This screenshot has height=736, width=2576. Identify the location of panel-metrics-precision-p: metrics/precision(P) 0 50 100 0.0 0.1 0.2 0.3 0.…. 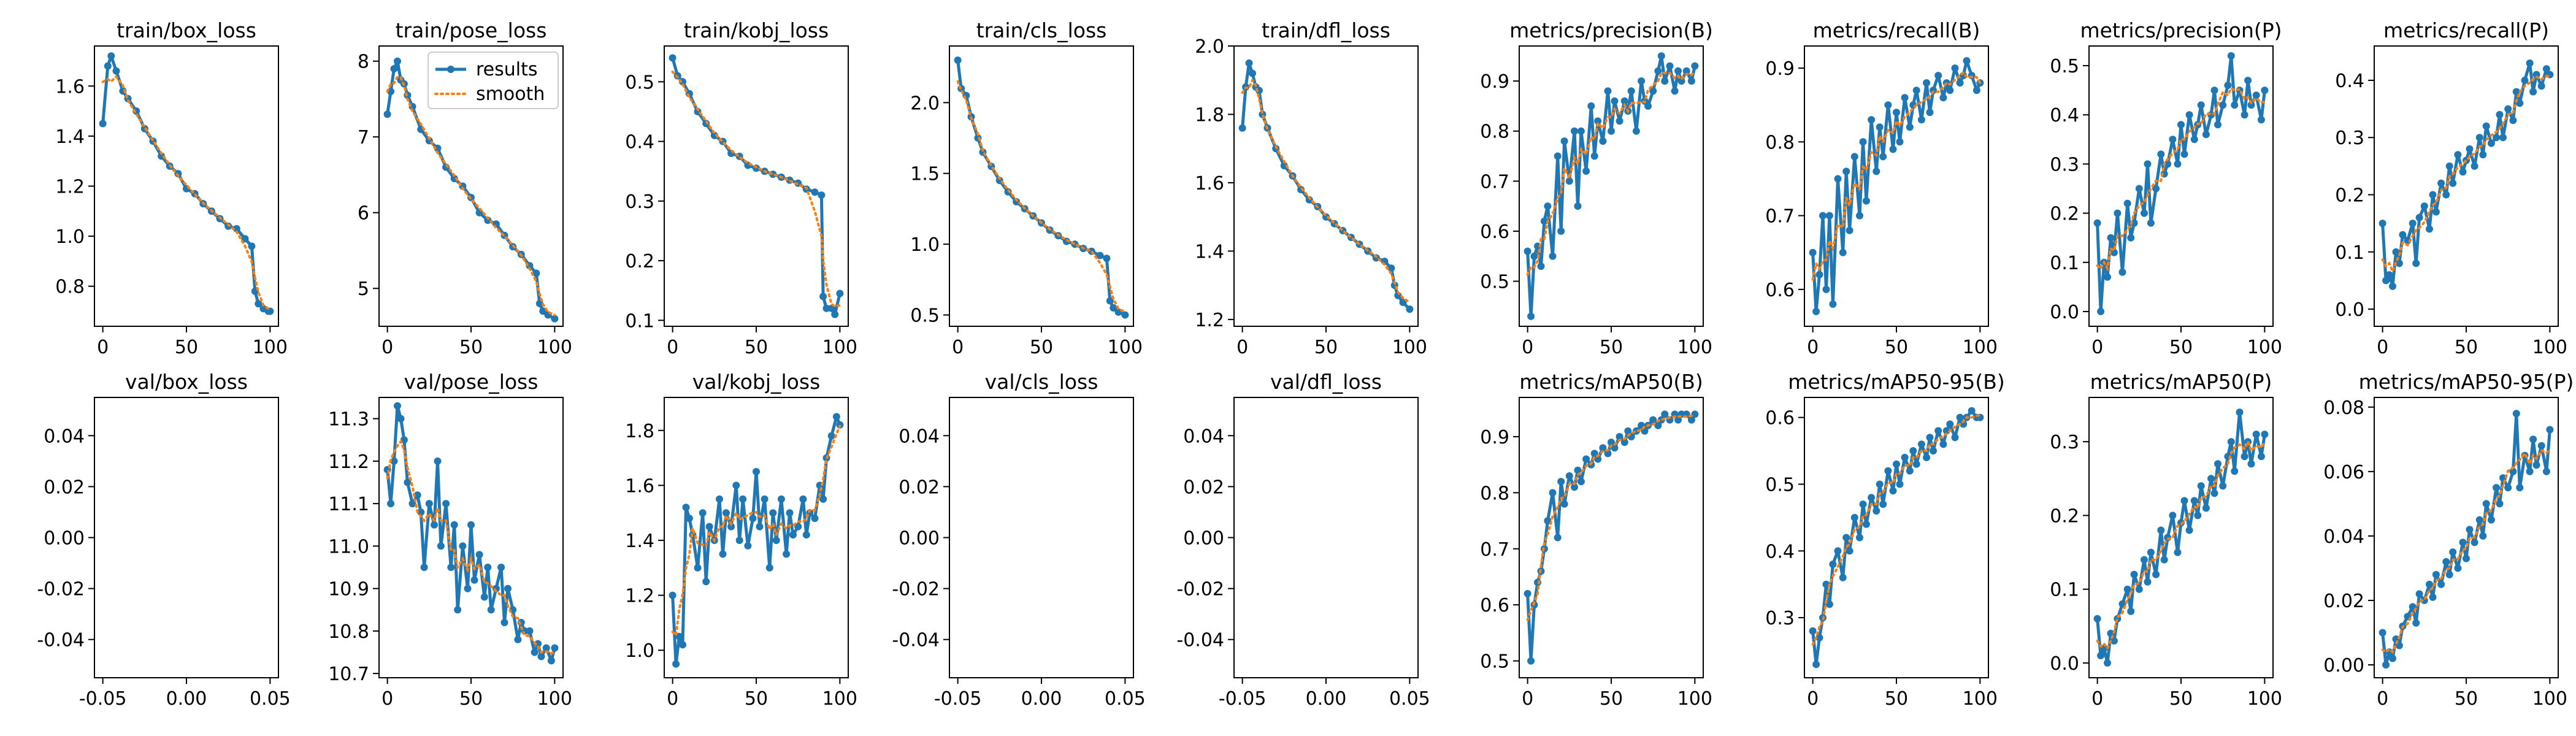
(2166, 188).